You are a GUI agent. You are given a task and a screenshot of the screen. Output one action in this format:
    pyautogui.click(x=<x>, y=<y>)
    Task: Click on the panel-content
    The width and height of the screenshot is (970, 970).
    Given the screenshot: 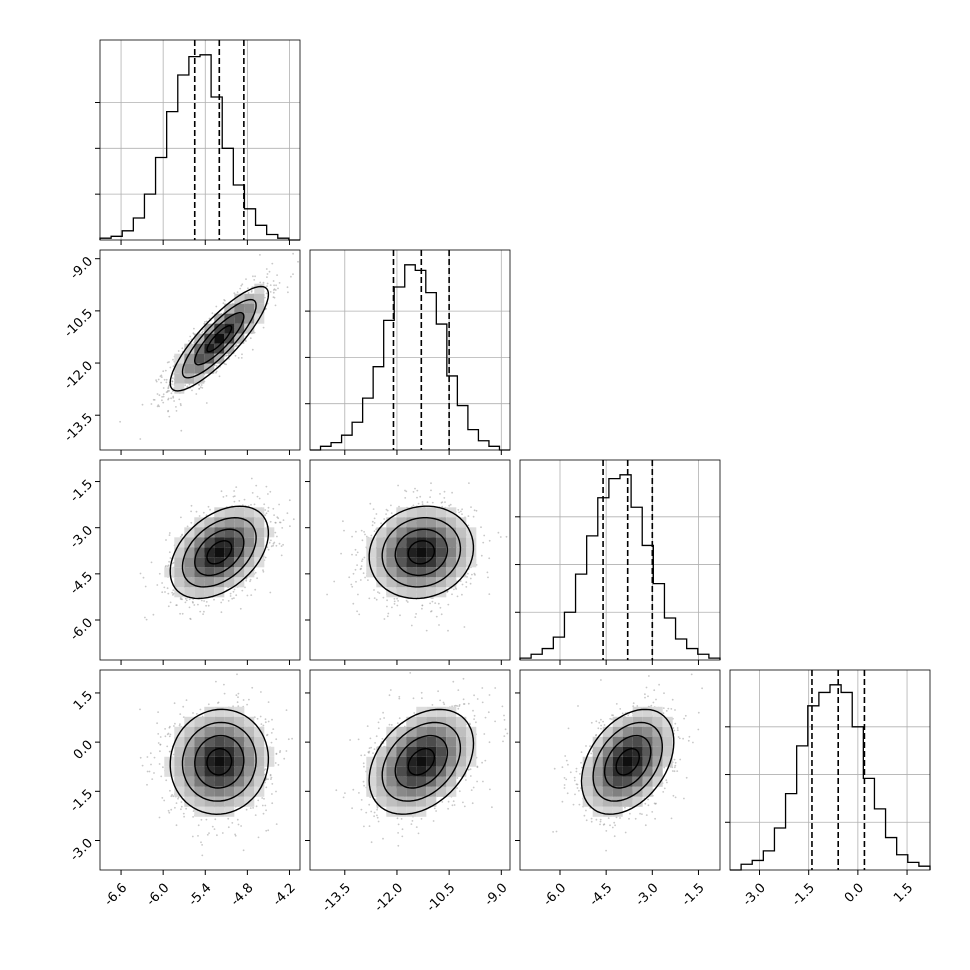 What is the action you would take?
    pyautogui.click(x=217, y=549)
    